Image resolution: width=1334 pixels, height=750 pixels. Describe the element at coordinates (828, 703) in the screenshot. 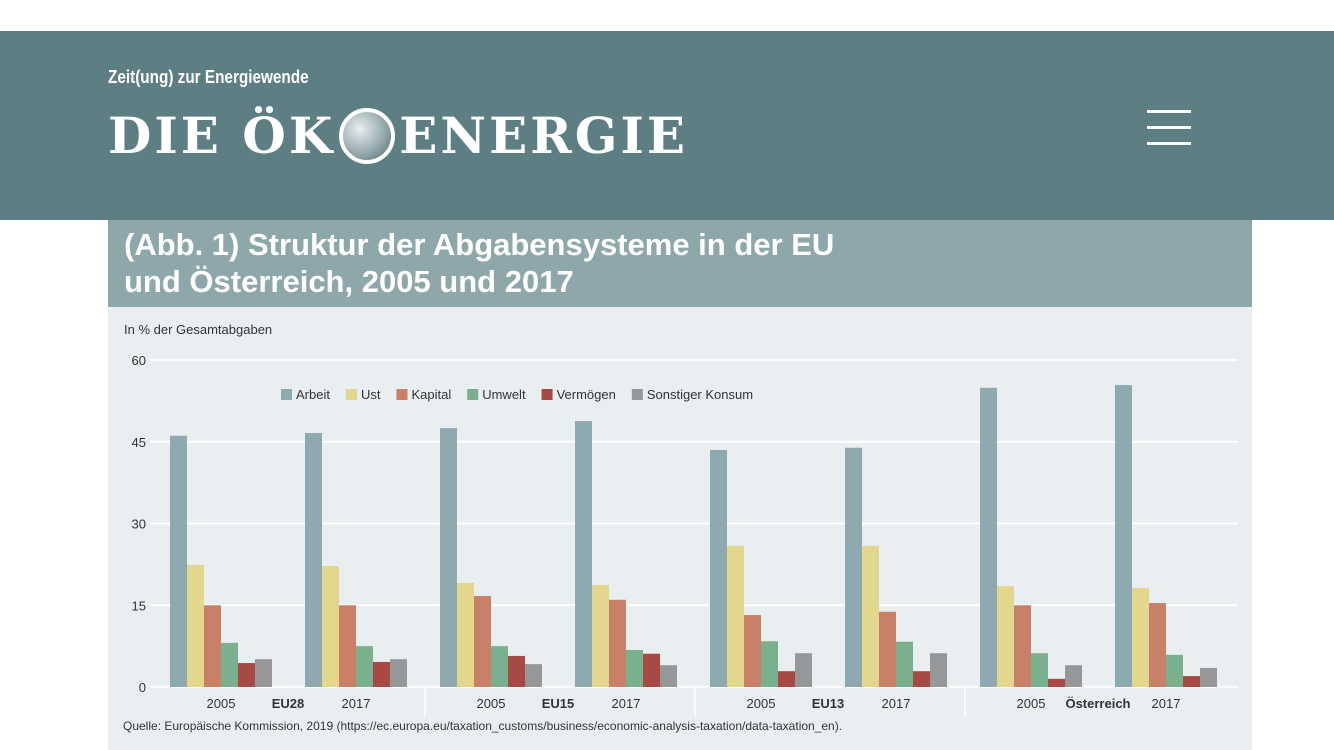

I see `group-label: EU13` at that location.